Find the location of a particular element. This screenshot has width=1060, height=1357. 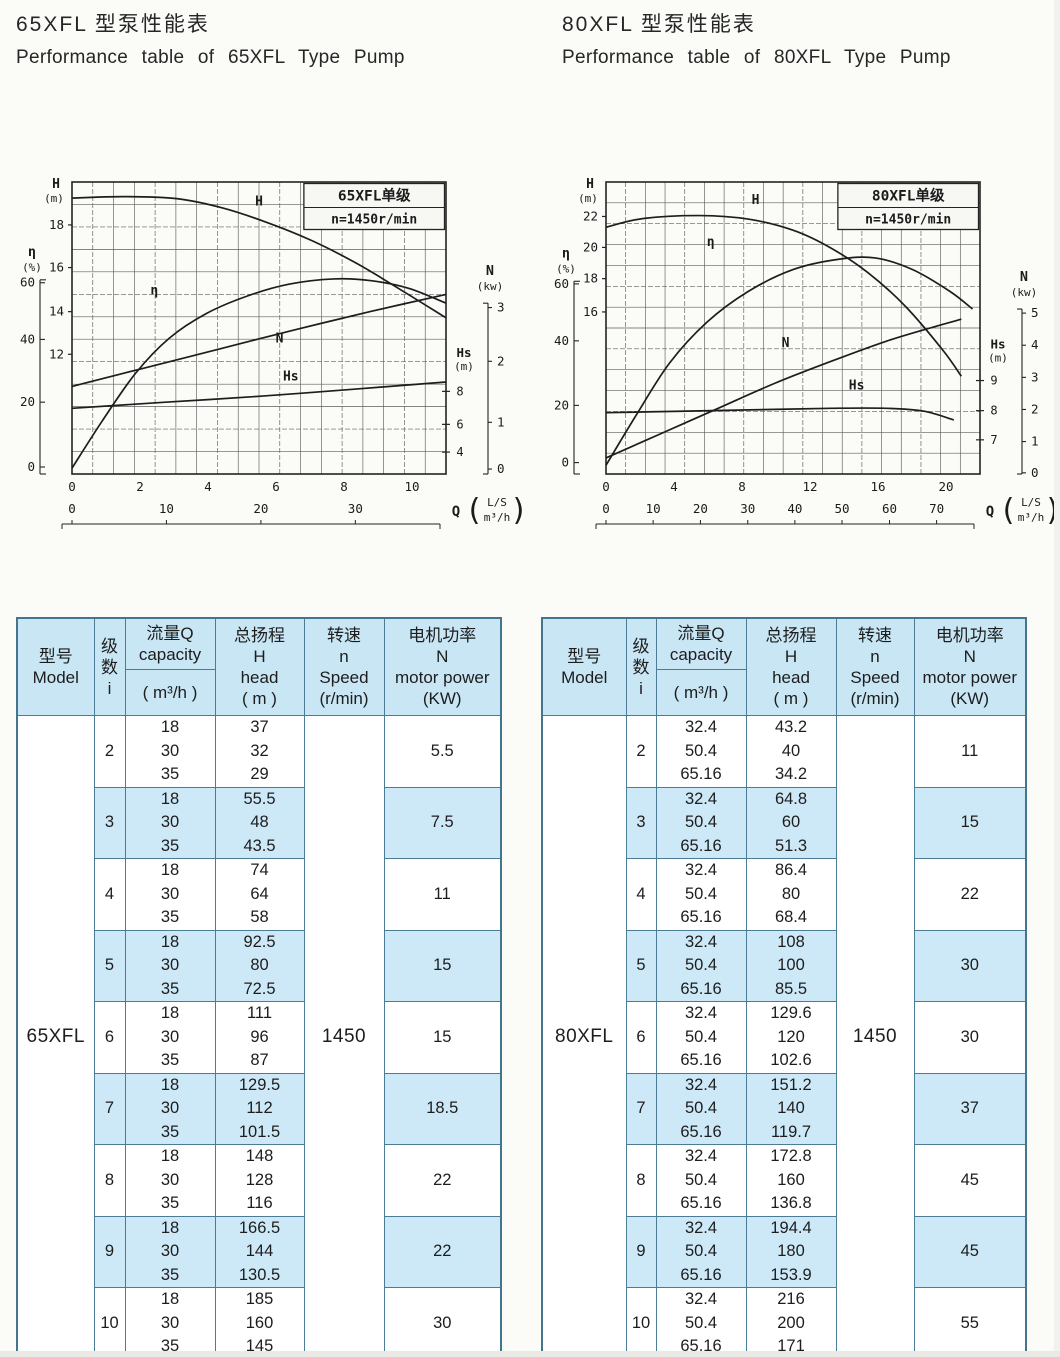

head-values-line: 48 is located at coordinates (259, 822).